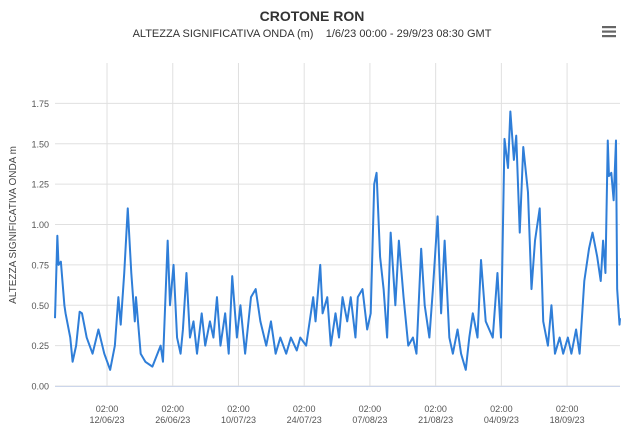 Image resolution: width=640 pixels, height=435 pixels. What do you see at coordinates (40, 104) in the screenshot?
I see `y-tick-label: 1.75` at bounding box center [40, 104].